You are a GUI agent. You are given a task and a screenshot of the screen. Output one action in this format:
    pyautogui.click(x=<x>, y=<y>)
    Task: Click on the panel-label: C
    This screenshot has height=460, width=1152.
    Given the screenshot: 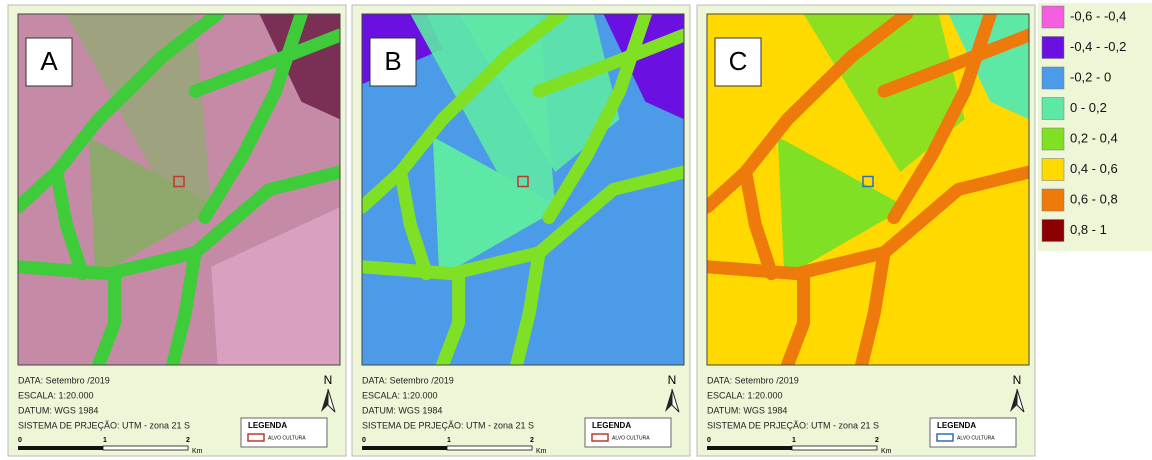 What is the action you would take?
    pyautogui.click(x=738, y=61)
    